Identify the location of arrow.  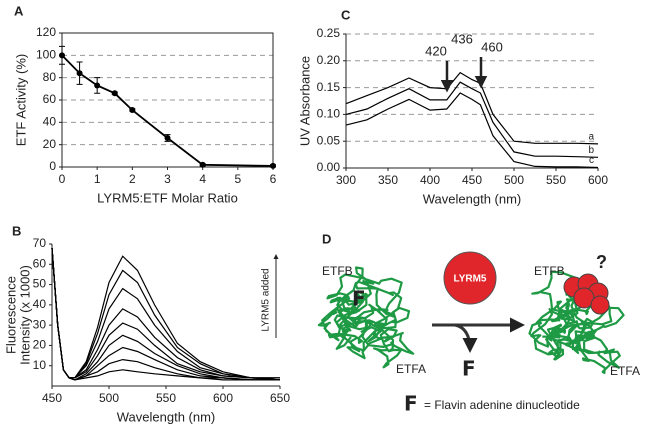
(466, 338).